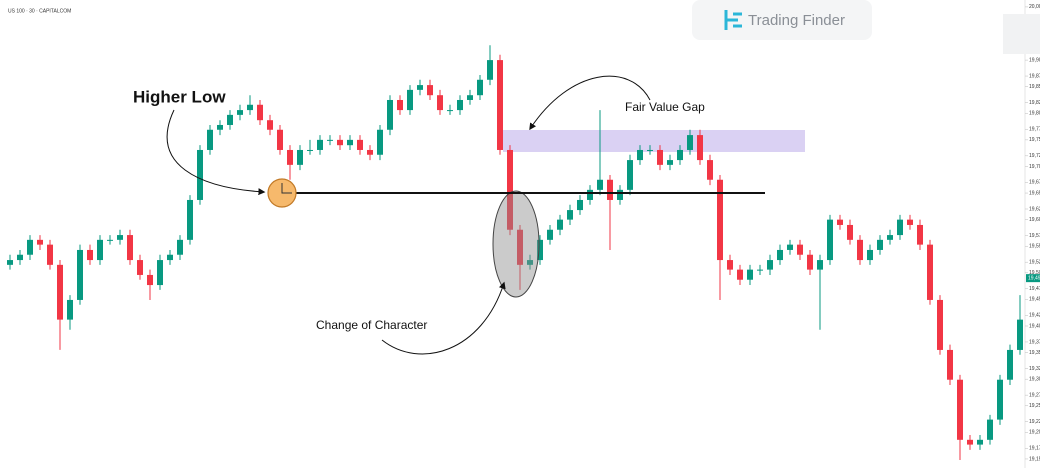 This screenshot has height=468, width=1040. Describe the element at coordinates (1034, 76) in the screenshot. I see `y-tick-label: 19,87` at that location.